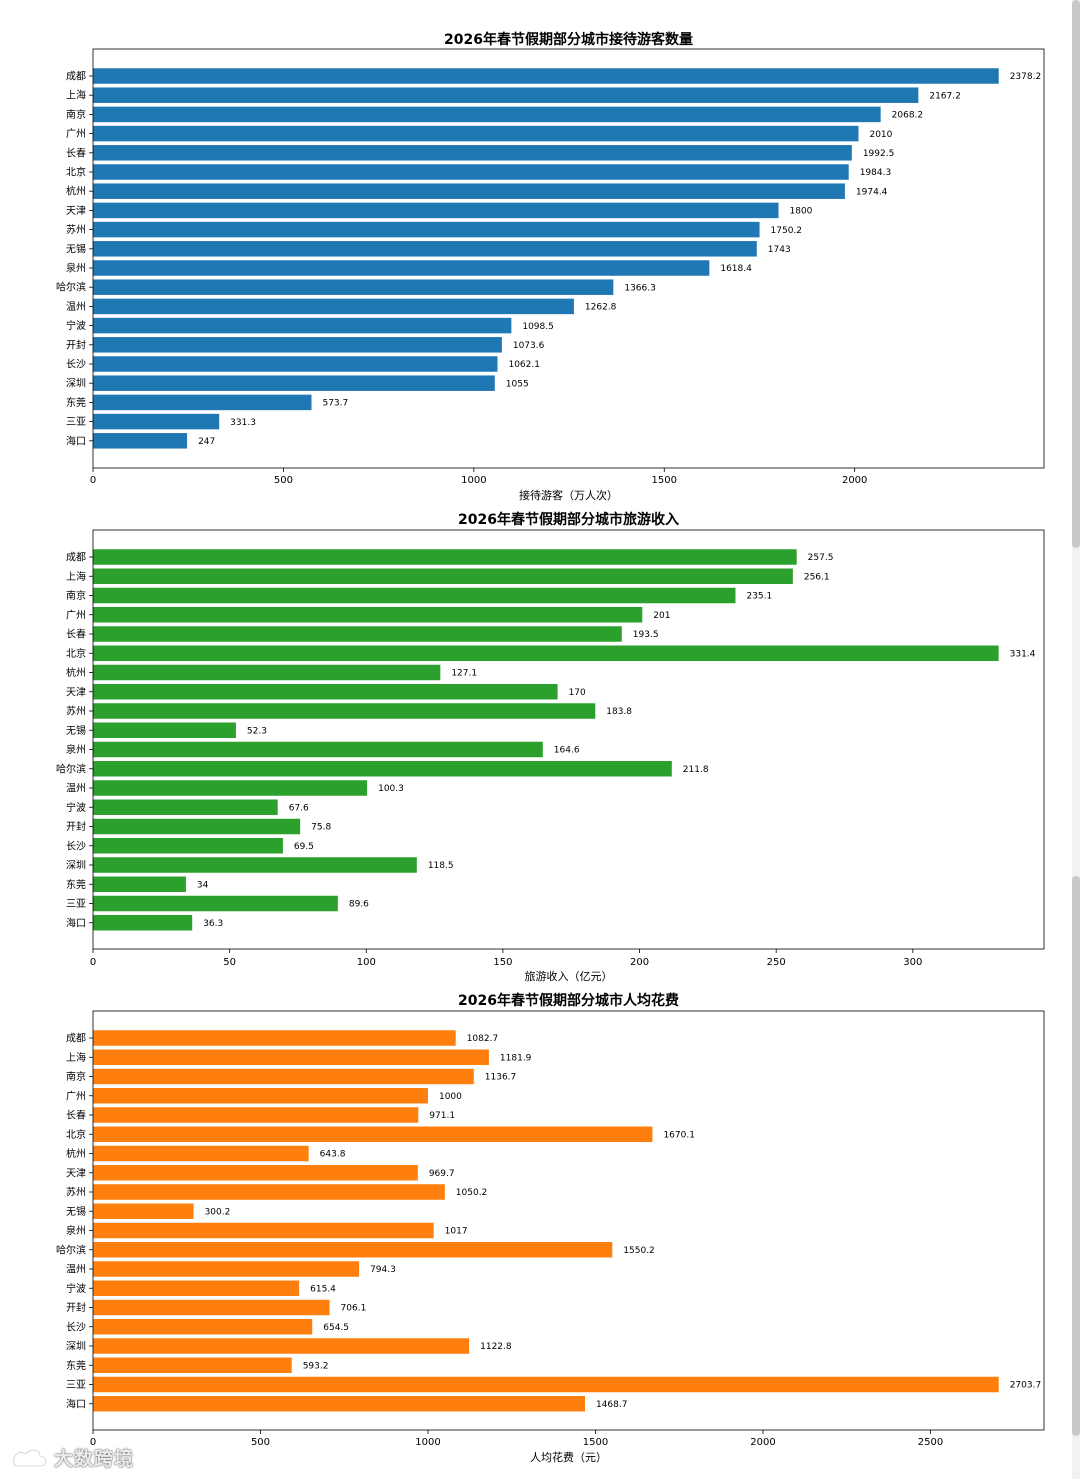 The width and height of the screenshot is (1080, 1479). What do you see at coordinates (203, 885) in the screenshot?
I see `data-label: 34` at bounding box center [203, 885].